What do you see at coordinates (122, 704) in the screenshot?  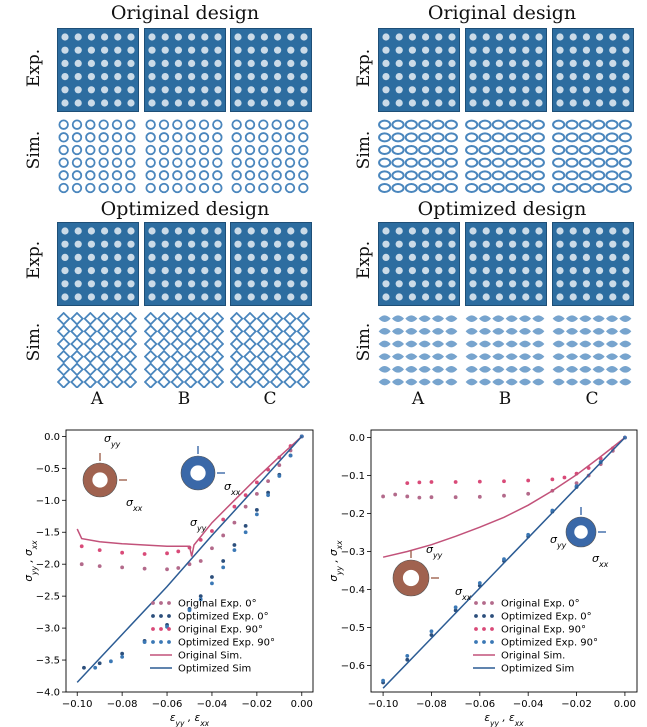 I see `x-tick-label: −0.08` at bounding box center [122, 704].